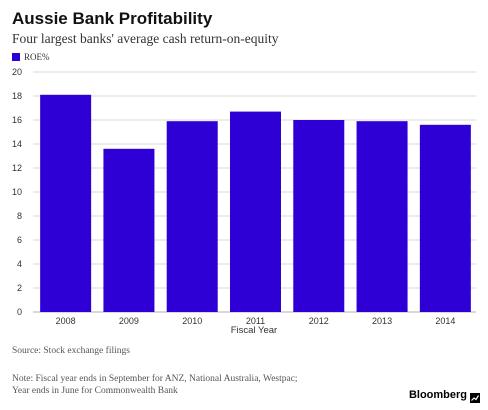 The height and width of the screenshot is (410, 488). I want to click on y-tick-label: 8, so click(19, 216).